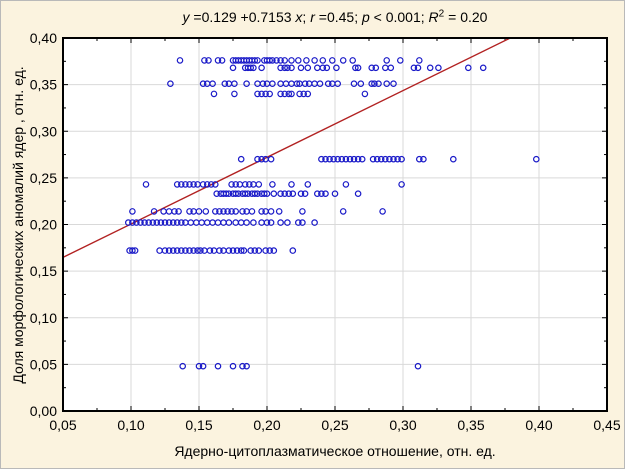 This screenshot has height=469, width=625. Describe the element at coordinates (43, 224) in the screenshot. I see `y-tick-labels: 0,00 0,05 0,10 0,15 0,20 0,25 0,30 0,35 0,40` at that location.